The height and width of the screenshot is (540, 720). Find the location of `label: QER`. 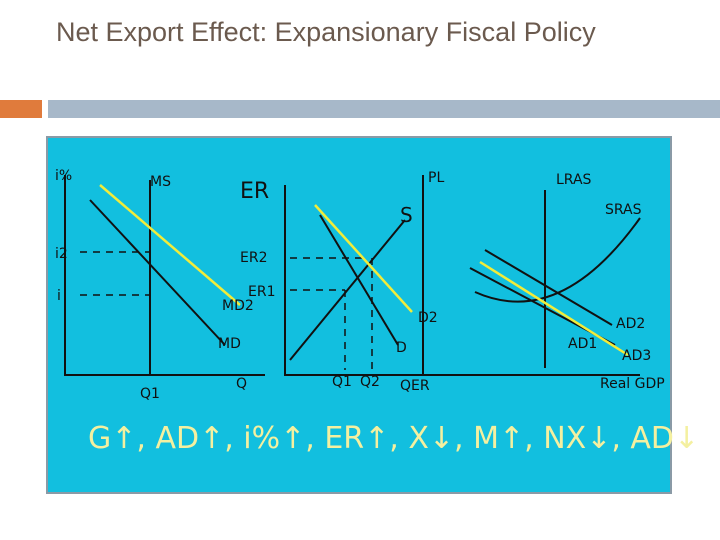

label: QER is located at coordinates (415, 386).